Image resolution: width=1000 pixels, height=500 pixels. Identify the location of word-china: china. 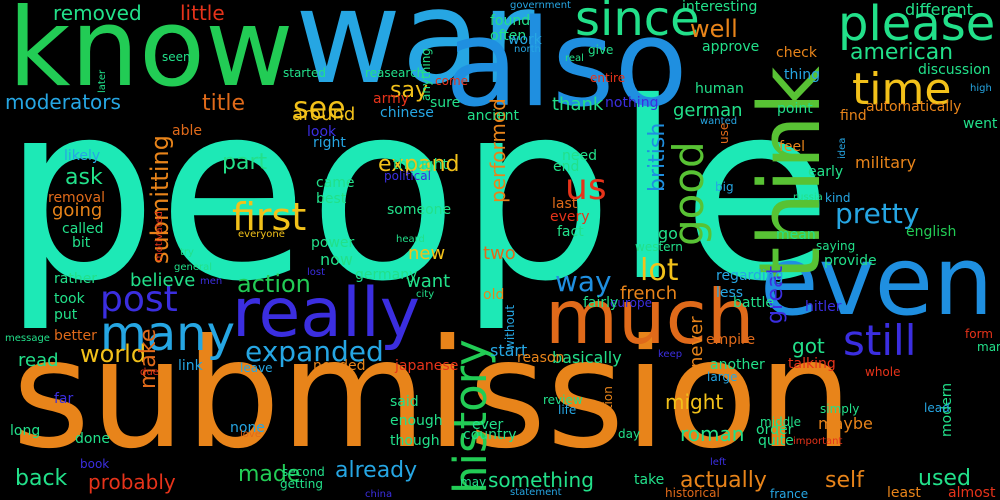
(379, 494).